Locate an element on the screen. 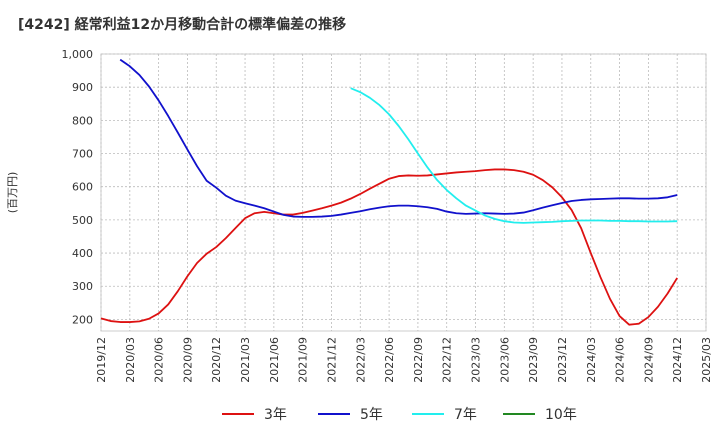  legend-label: 7年 is located at coordinates (465, 415).